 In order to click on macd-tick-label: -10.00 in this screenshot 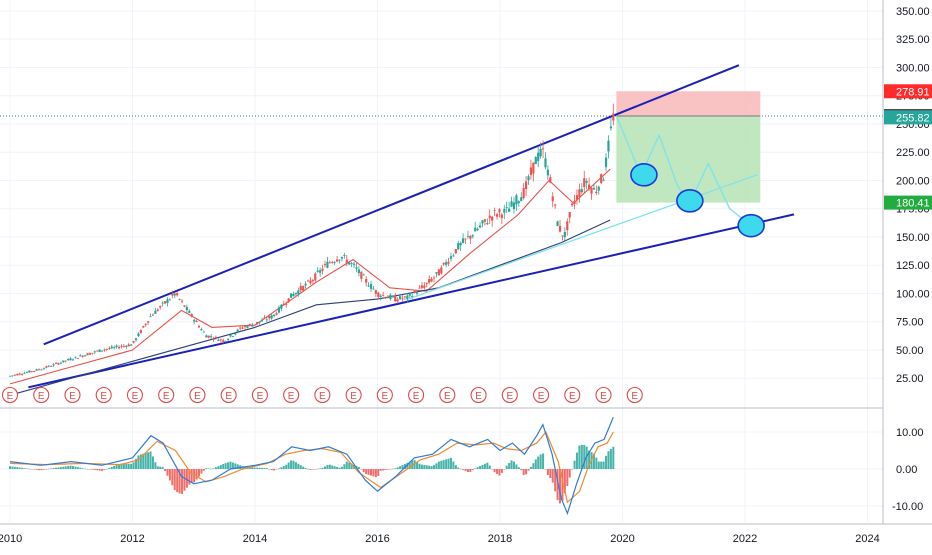, I will do `click(907, 507)`.